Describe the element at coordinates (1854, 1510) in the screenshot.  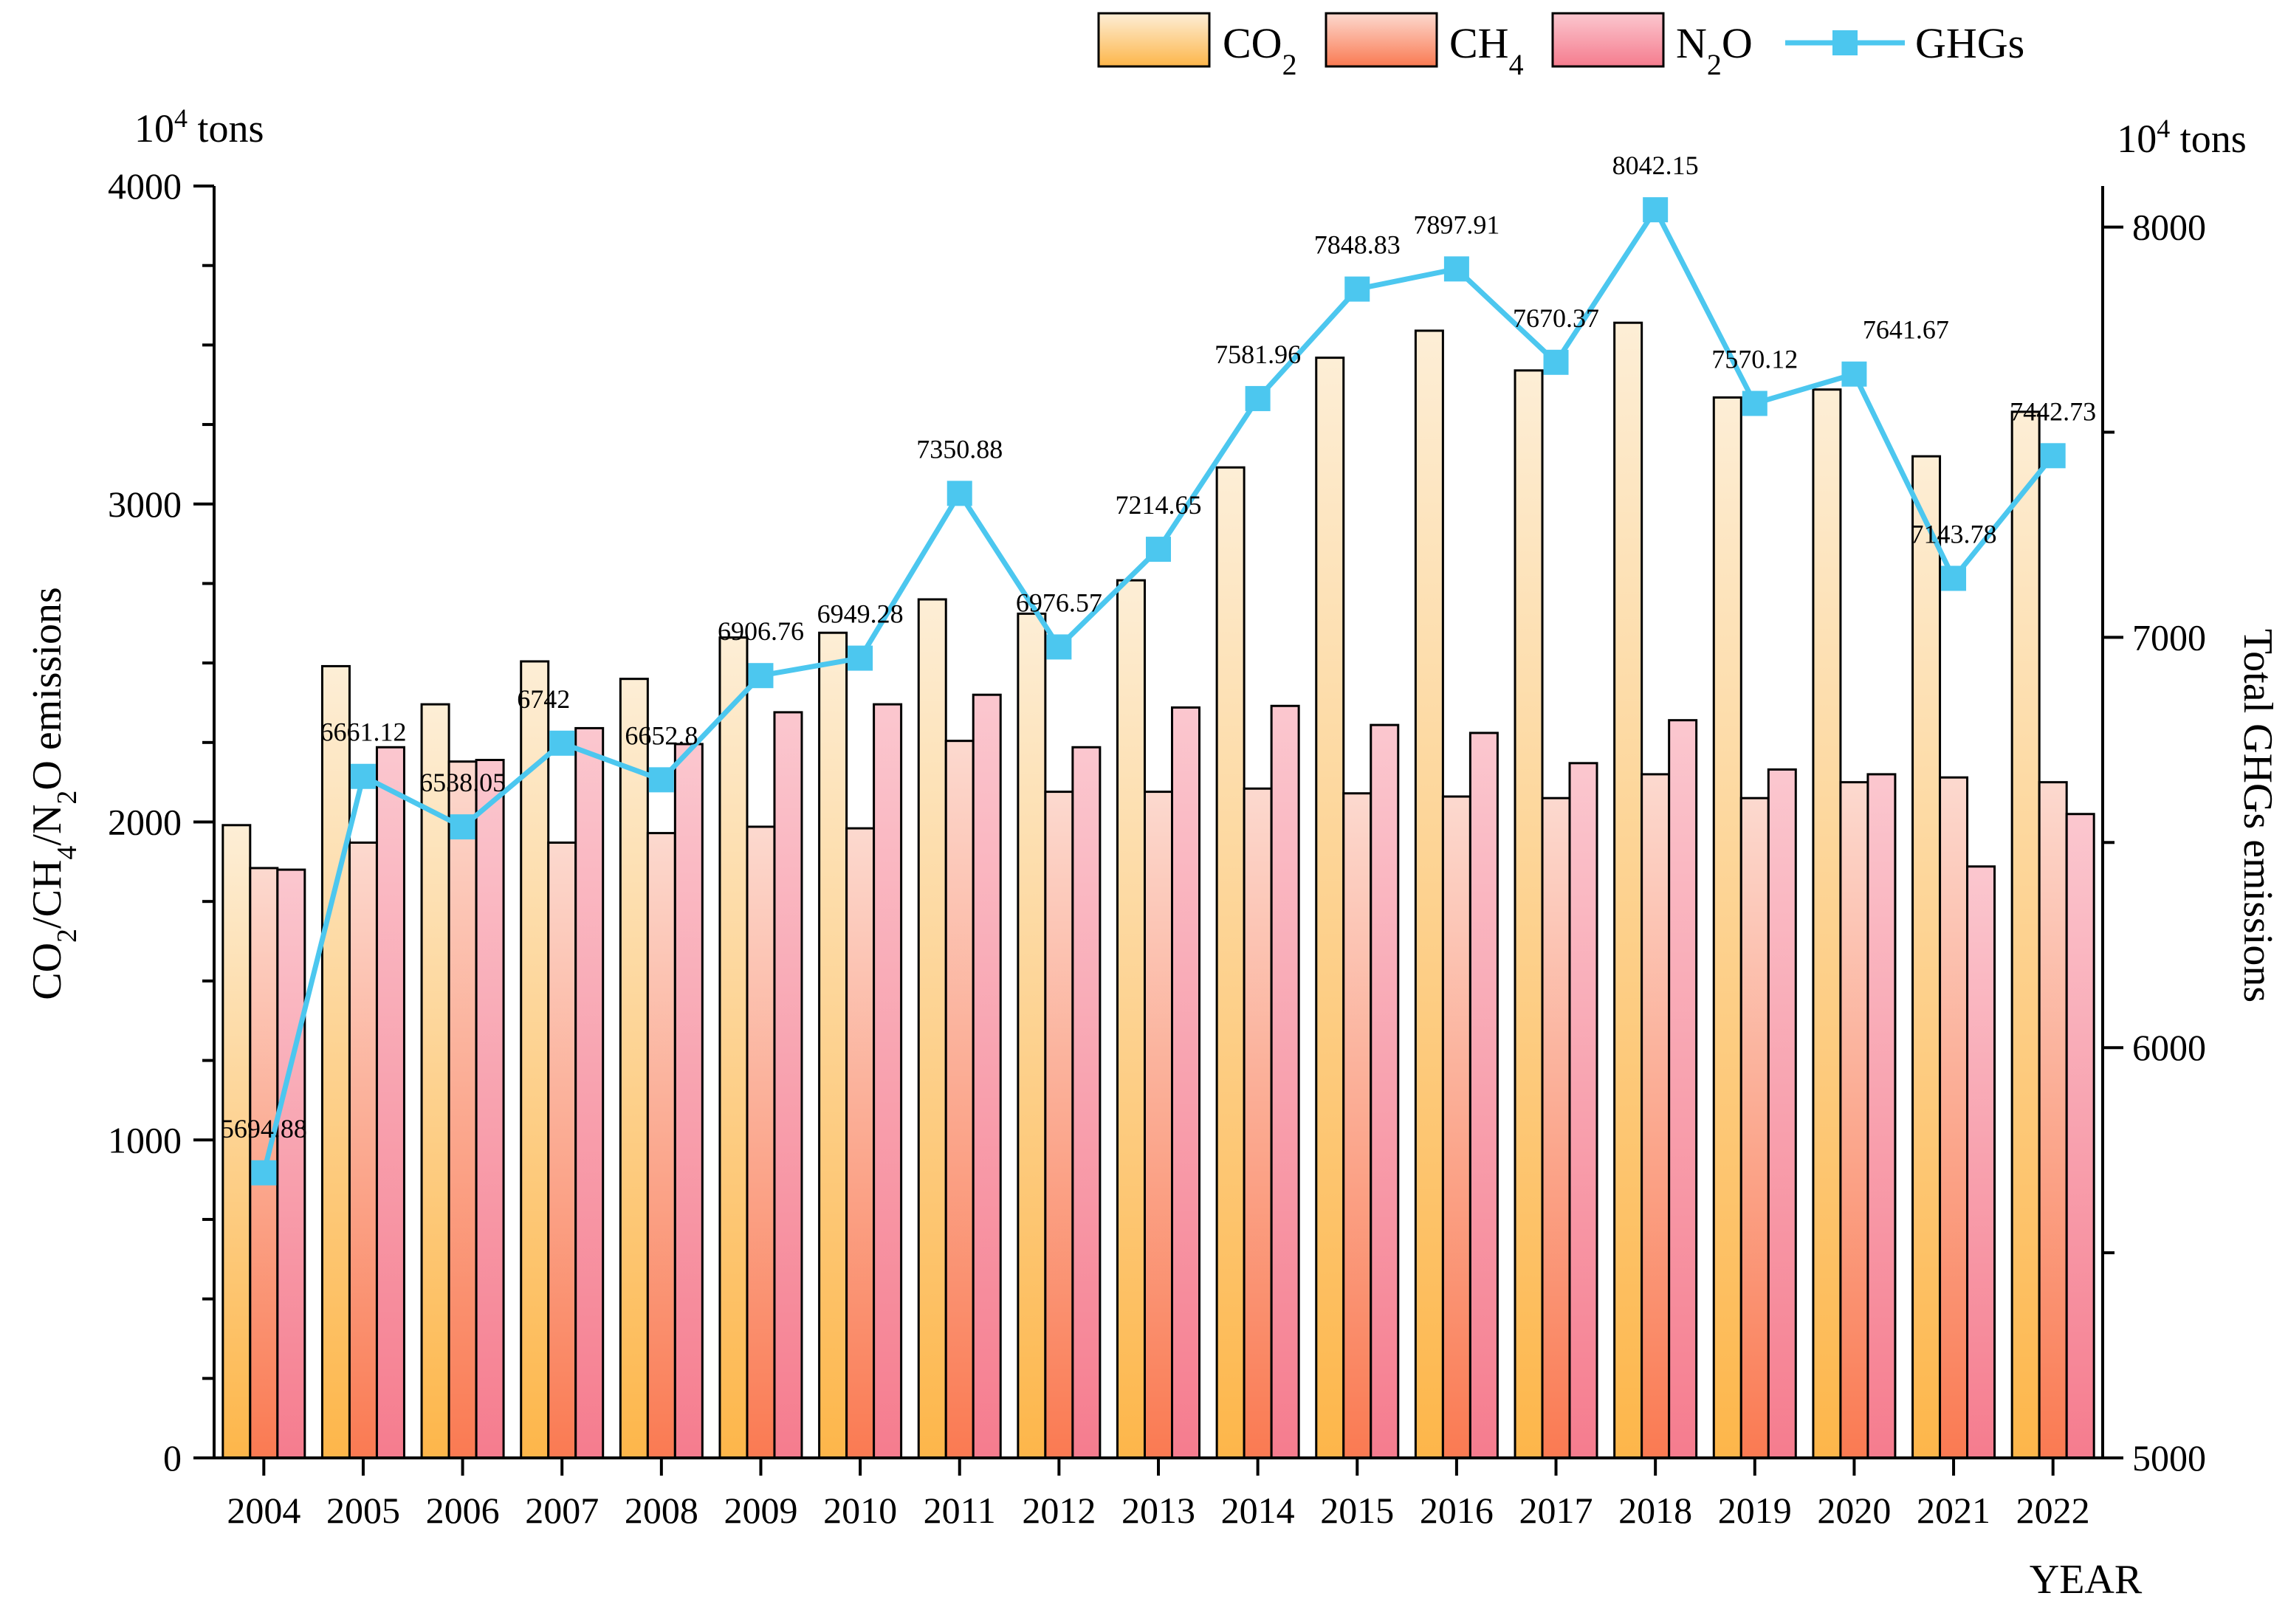
I see `x-tick-label-2020: 2020` at that location.